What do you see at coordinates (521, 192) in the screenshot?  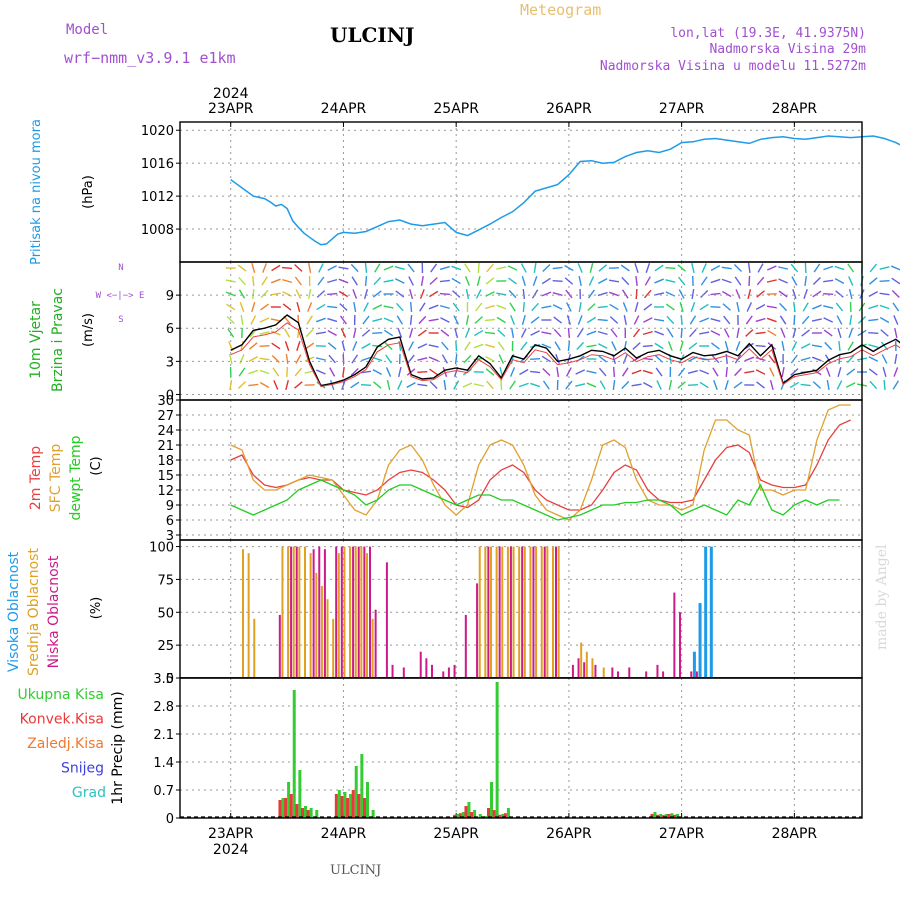 I see `panel-frame` at bounding box center [521, 192].